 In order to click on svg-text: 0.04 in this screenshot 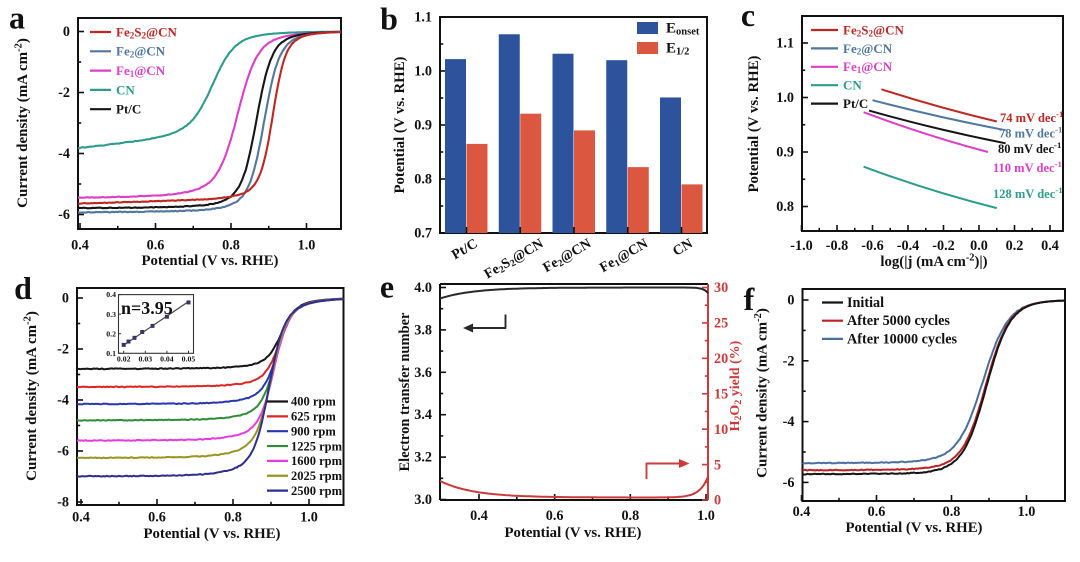, I will do `click(167, 358)`.